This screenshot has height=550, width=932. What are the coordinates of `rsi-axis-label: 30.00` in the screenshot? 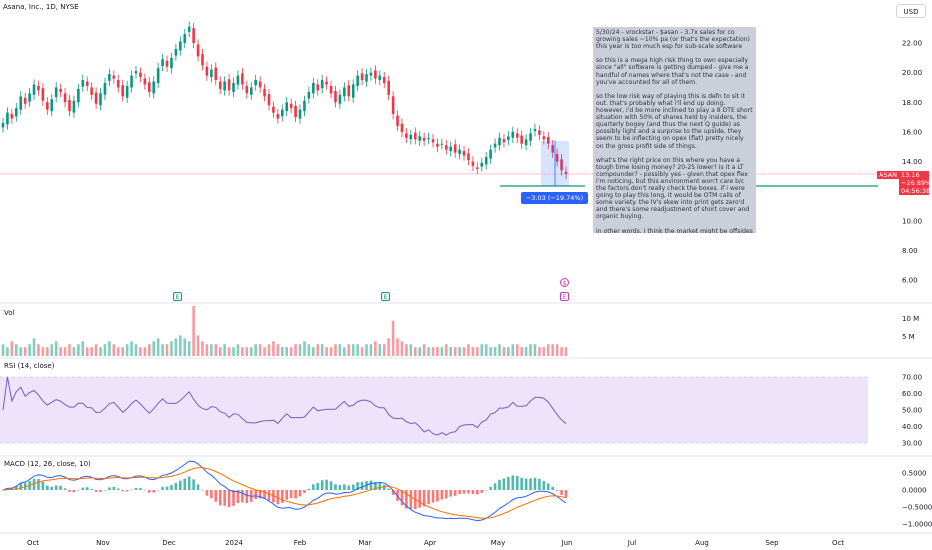 It's located at (912, 444).